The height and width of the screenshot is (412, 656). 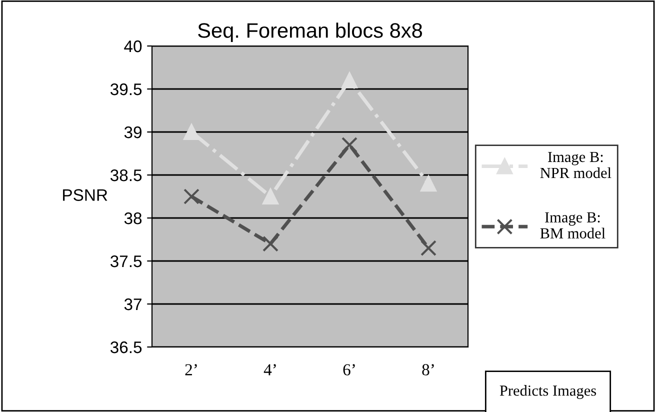 What do you see at coordinates (133, 46) in the screenshot?
I see `y-tick-label: 40` at bounding box center [133, 46].